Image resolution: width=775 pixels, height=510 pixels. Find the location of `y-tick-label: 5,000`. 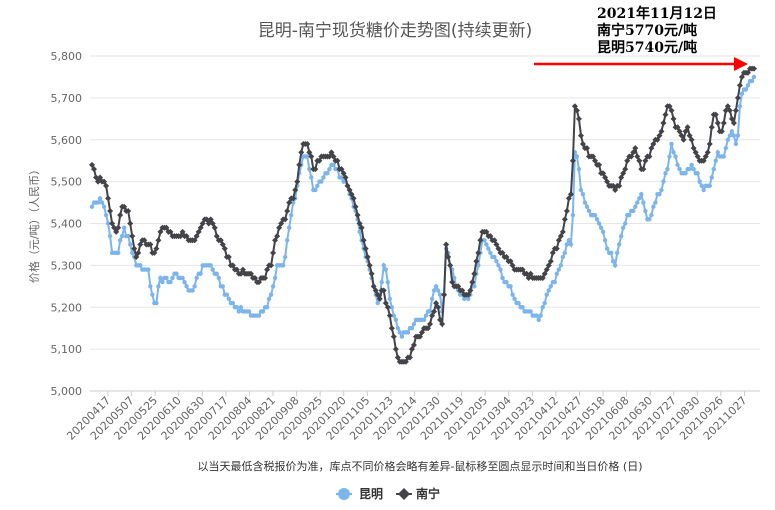

y-tick-label: 5,000 is located at coordinates (67, 391).